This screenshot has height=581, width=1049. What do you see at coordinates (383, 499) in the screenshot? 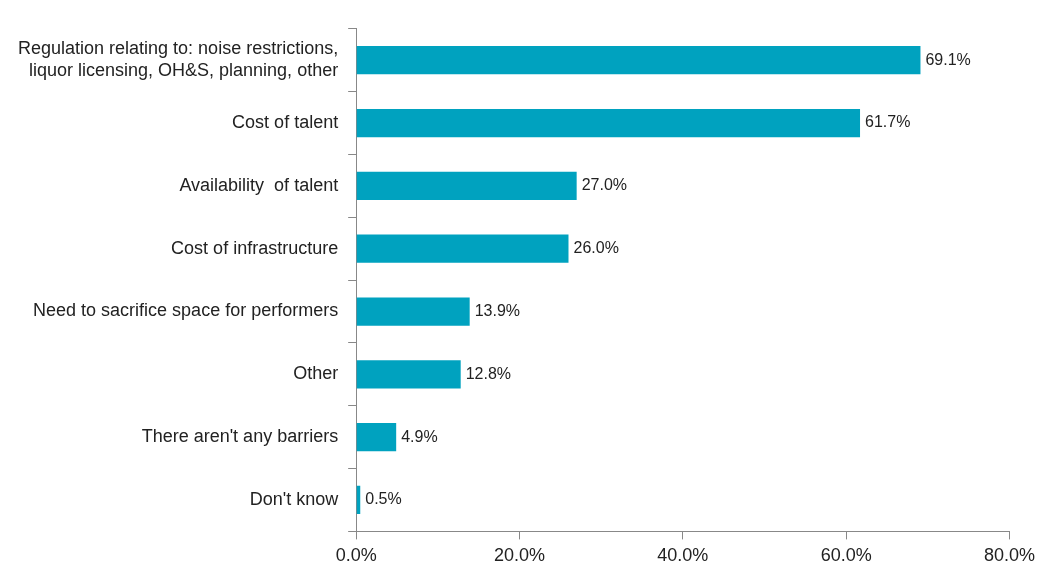
I see `data-label: 0.5%` at bounding box center [383, 499].